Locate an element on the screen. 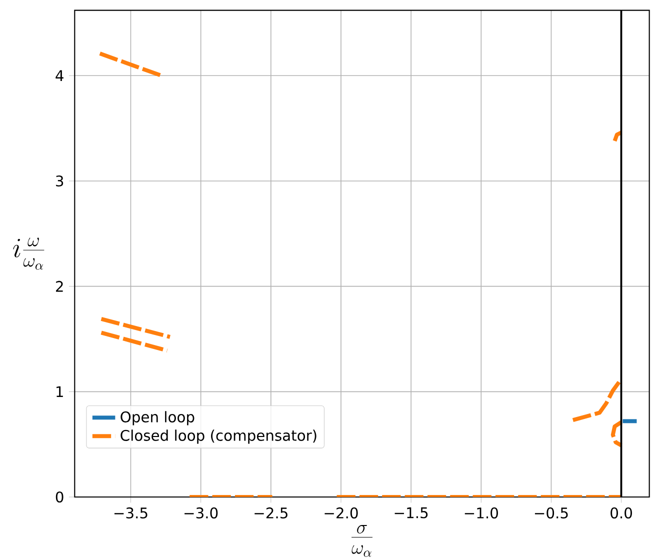 This screenshot has height=558, width=651. x-tick-label: −3.5 is located at coordinates (131, 512).